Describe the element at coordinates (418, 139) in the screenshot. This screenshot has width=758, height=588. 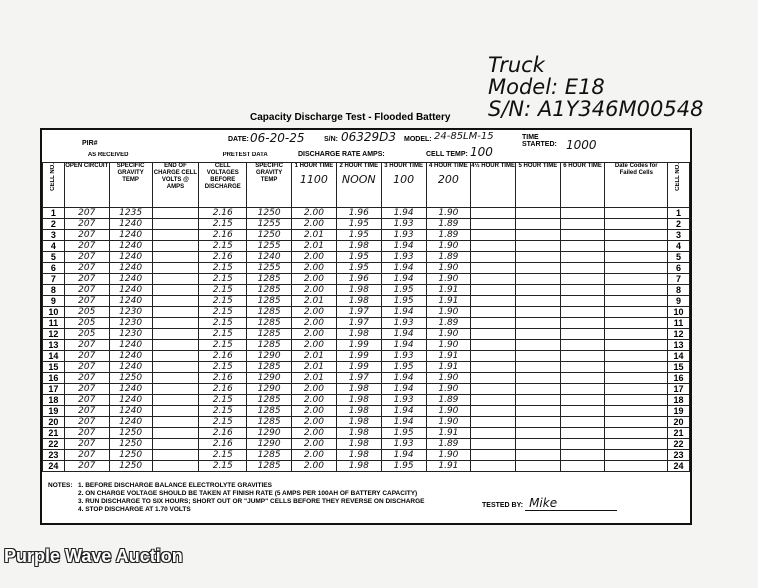
I see `model-label: MODEL:` at that location.